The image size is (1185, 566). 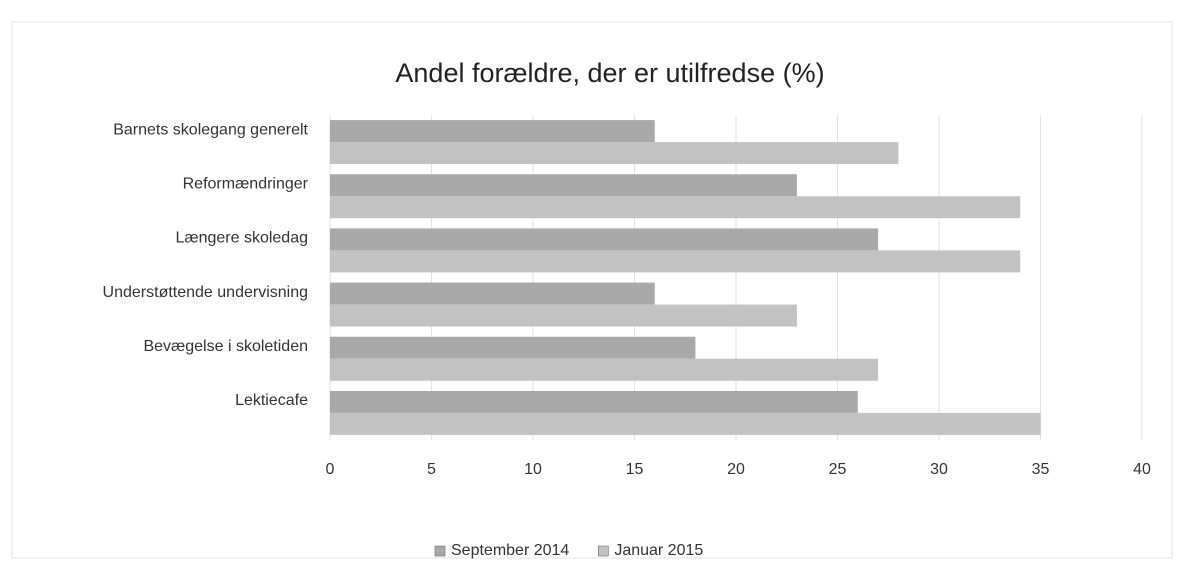 What do you see at coordinates (241, 238) in the screenshot?
I see `y-tick-label: Længere skoledag` at bounding box center [241, 238].